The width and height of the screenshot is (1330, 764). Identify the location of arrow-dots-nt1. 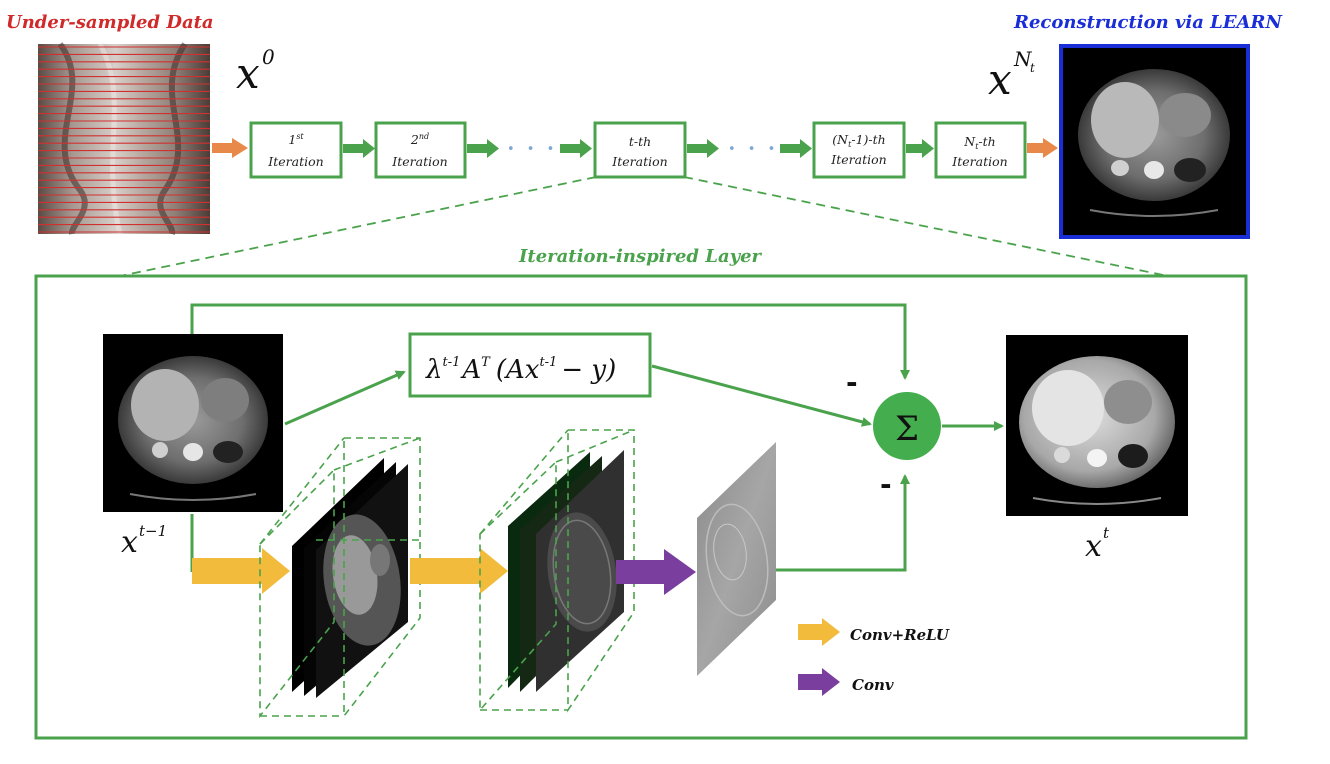
(796, 148).